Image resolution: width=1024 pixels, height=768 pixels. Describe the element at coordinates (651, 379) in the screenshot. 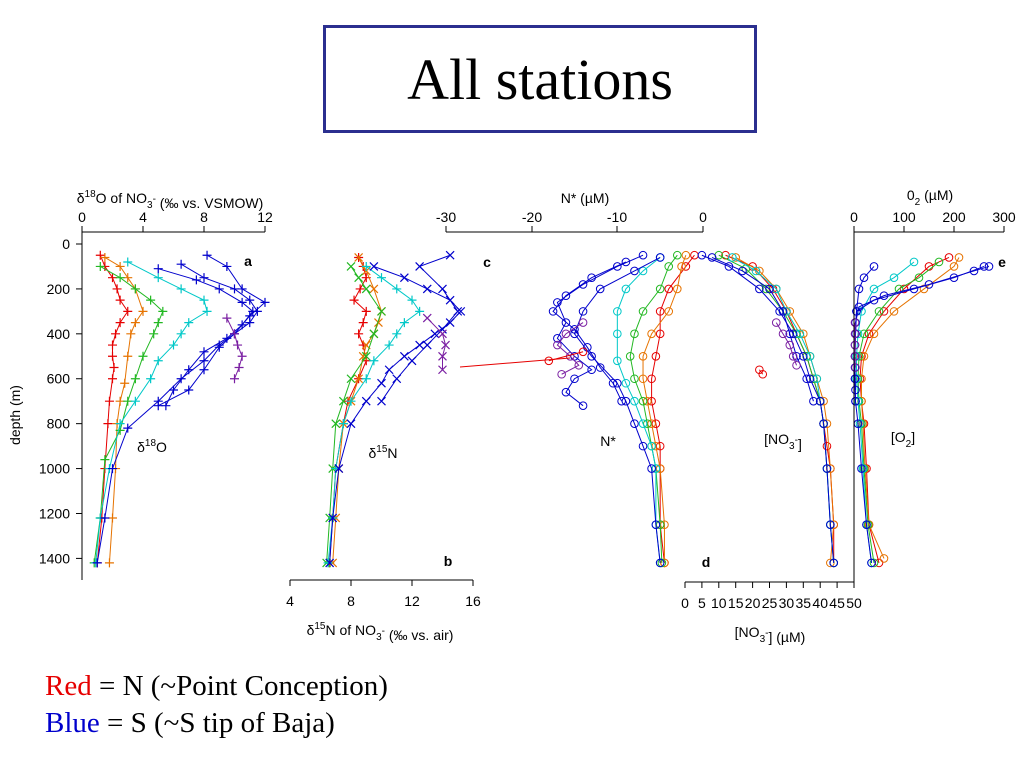

I see `point-c-red` at that location.